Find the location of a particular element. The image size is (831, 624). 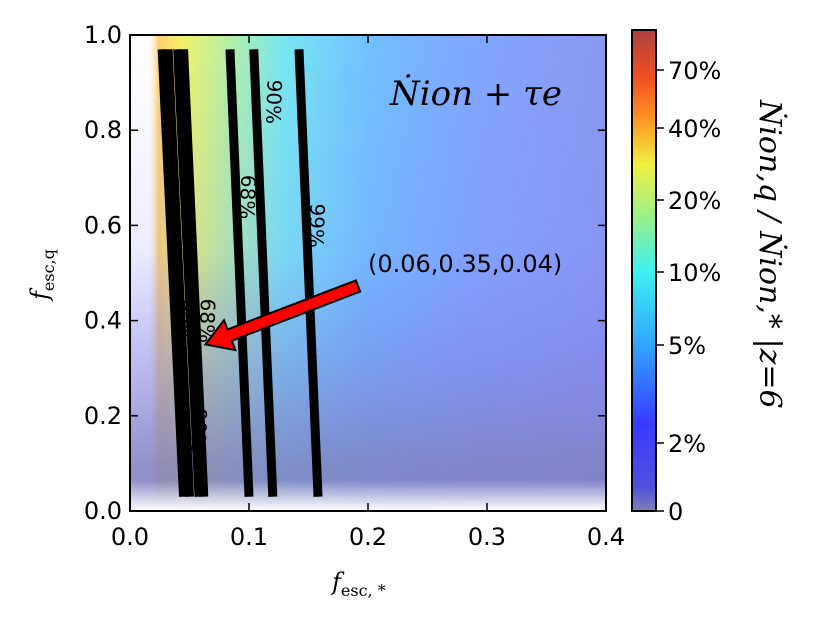

x-tick-label: 0.2 is located at coordinates (368, 537).